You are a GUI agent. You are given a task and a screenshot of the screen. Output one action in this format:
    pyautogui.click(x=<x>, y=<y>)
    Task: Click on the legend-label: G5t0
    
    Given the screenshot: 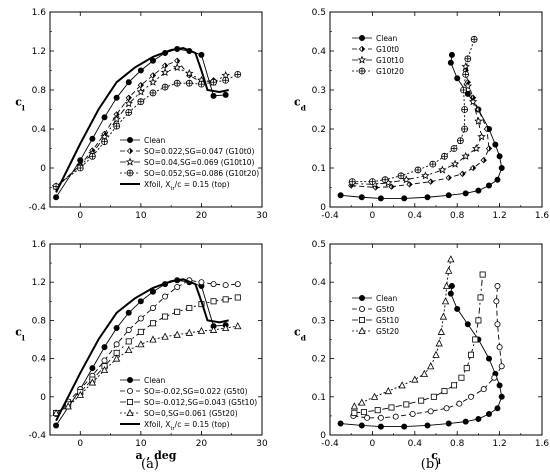 What is the action you would take?
    pyautogui.click(x=385, y=309)
    